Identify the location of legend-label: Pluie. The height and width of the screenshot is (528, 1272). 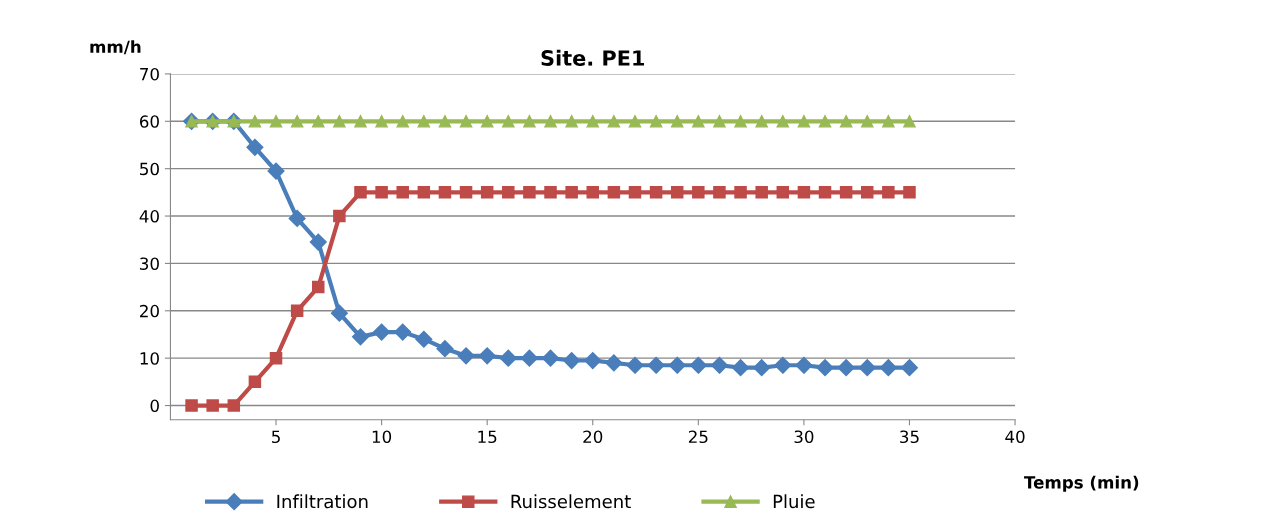
(794, 501).